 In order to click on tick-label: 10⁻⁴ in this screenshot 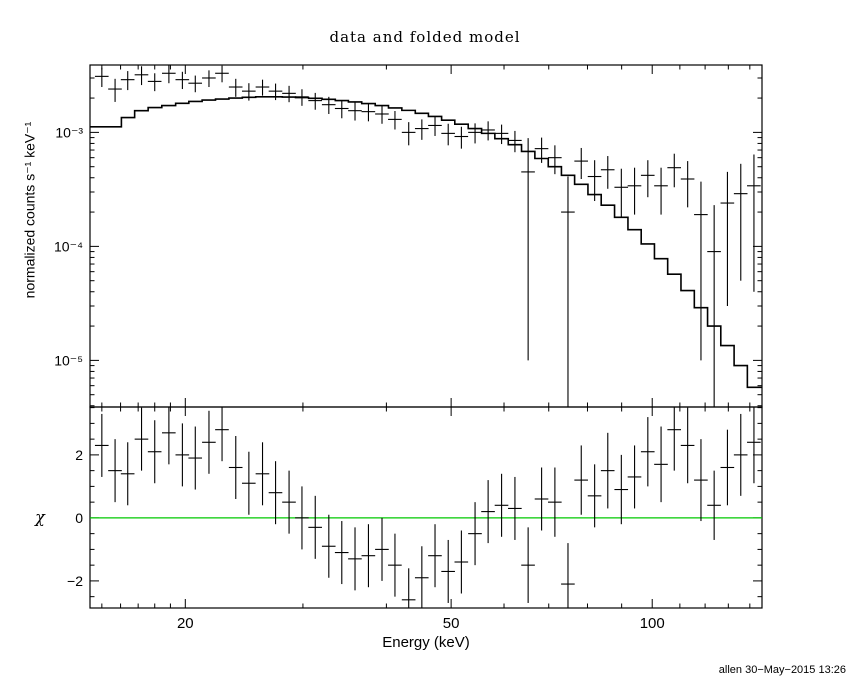, I will do `click(68, 246)`.